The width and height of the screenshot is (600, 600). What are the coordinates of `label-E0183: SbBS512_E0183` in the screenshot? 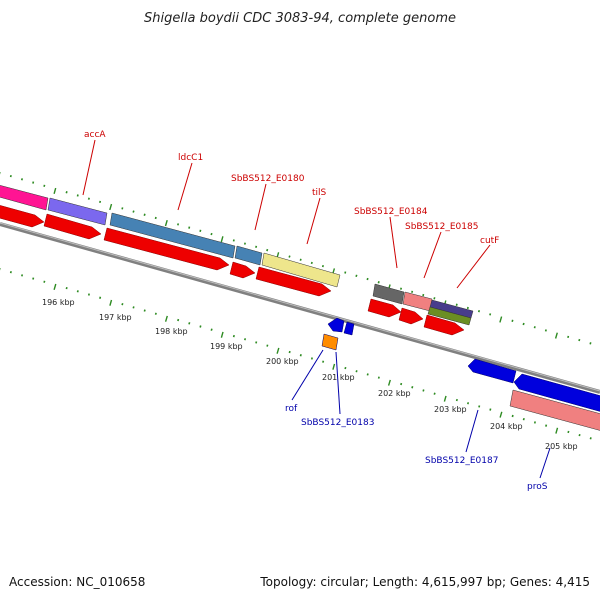 It's located at (337, 423).